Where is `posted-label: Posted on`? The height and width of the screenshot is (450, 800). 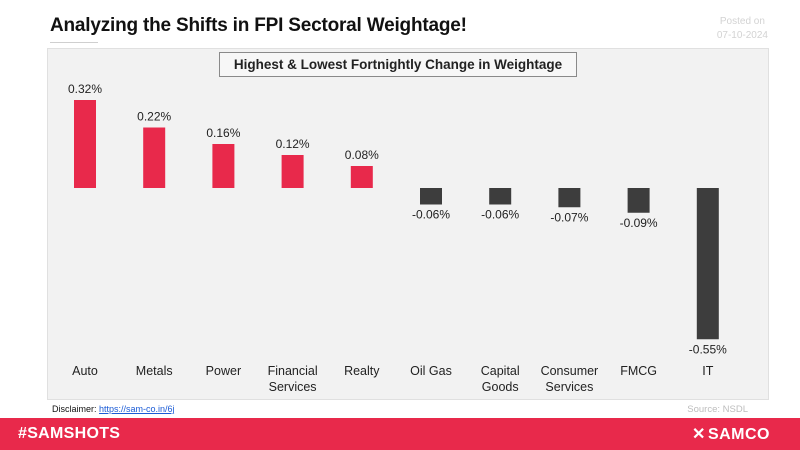 posted-label: Posted on is located at coordinates (742, 21).